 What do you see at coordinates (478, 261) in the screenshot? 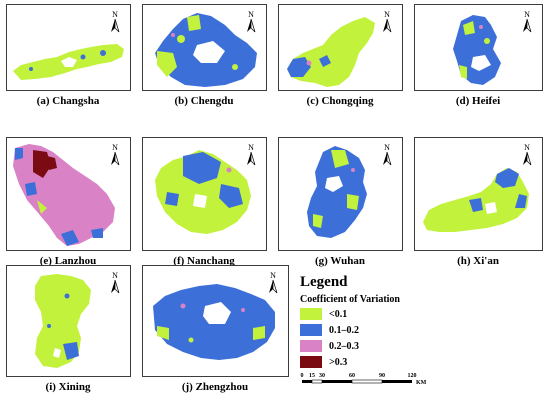
I see `caption-xian: (h) Xi'an` at bounding box center [478, 261].